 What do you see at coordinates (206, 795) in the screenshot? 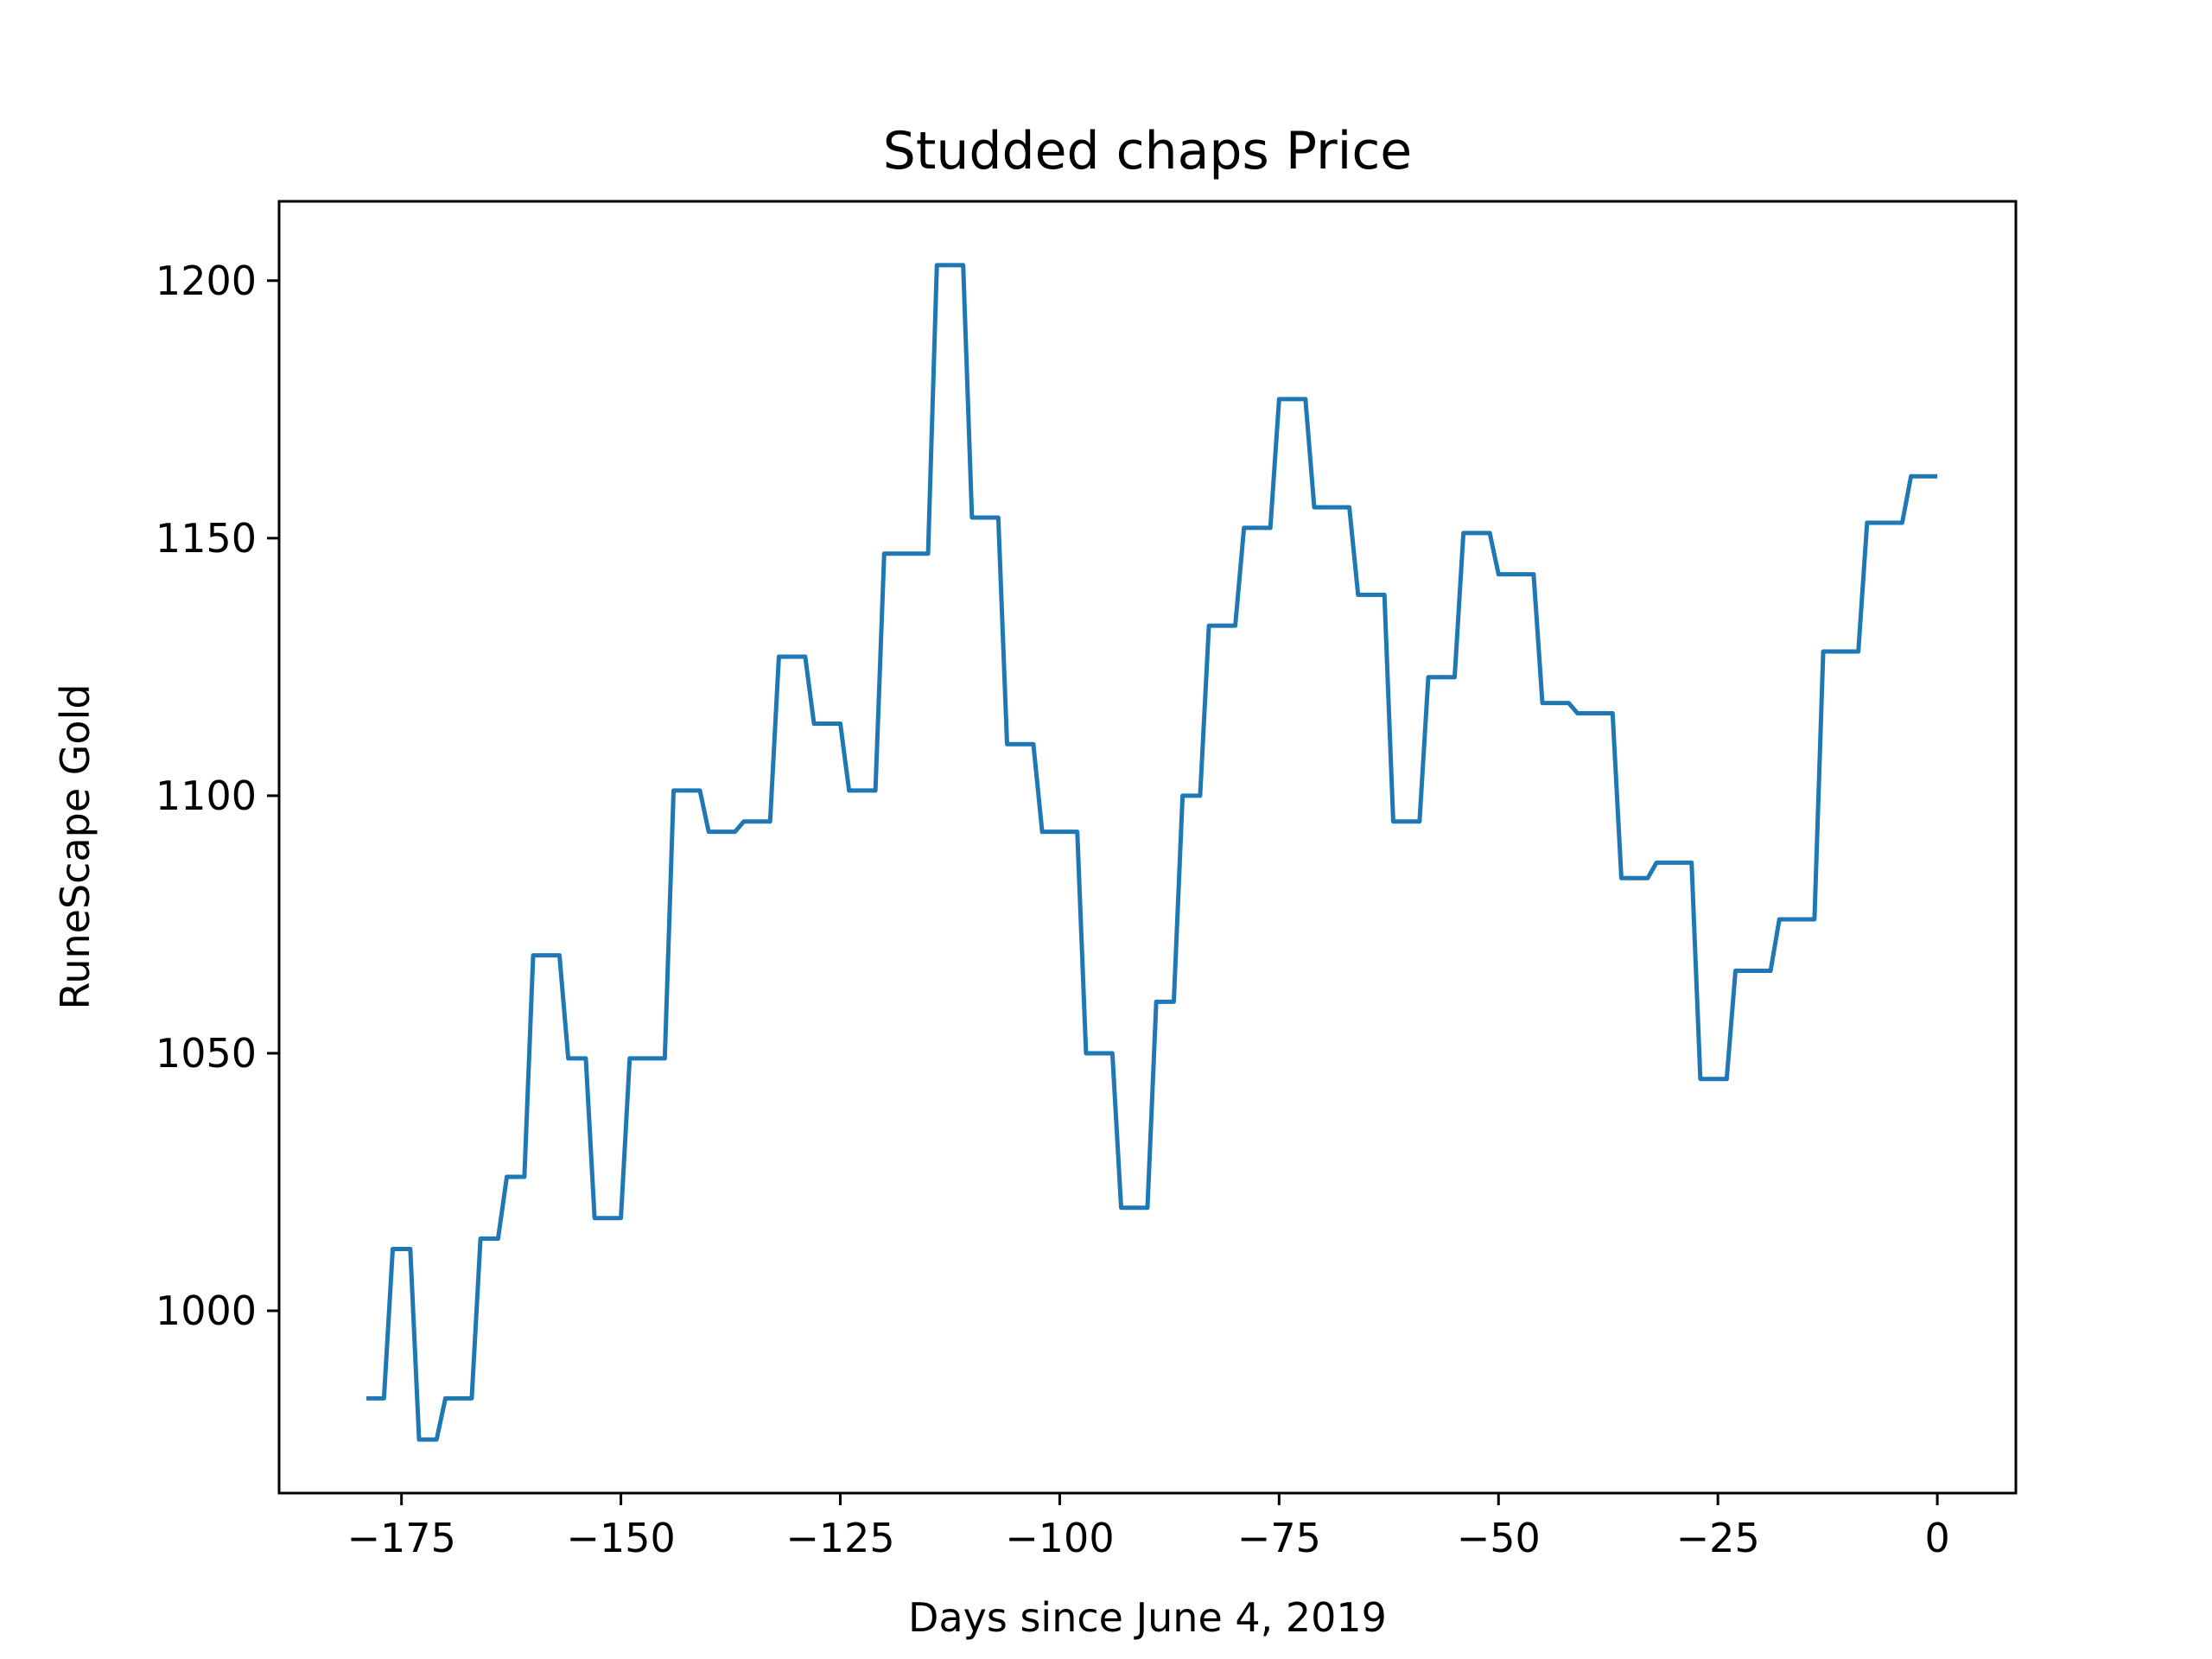
I see `y-tick-label: 1100` at bounding box center [206, 795].